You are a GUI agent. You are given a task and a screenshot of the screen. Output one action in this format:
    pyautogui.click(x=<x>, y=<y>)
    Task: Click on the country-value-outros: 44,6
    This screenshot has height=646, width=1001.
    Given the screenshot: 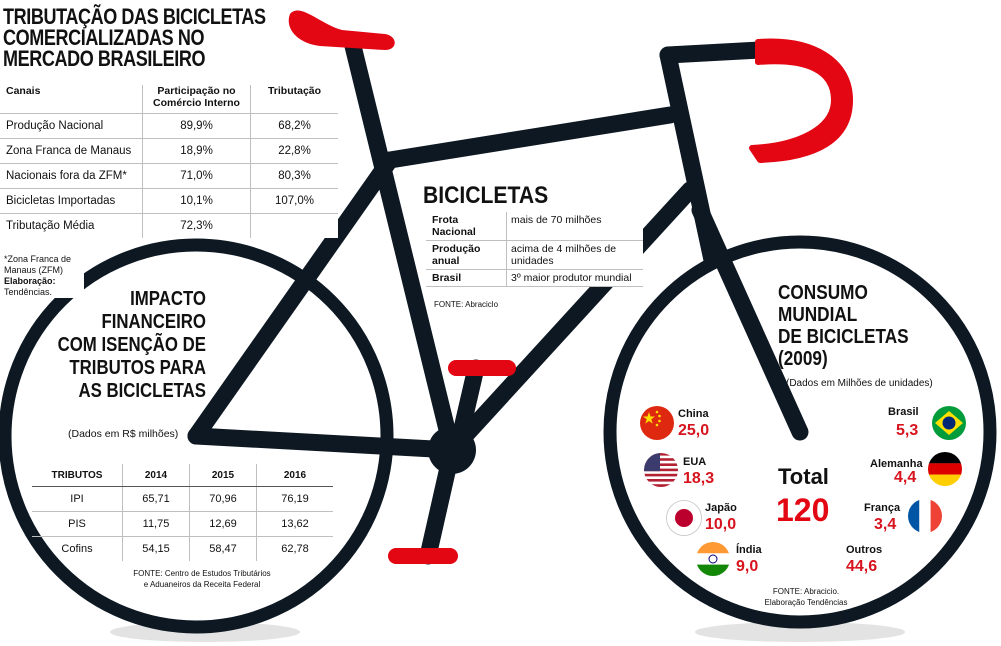 What is the action you would take?
    pyautogui.click(x=862, y=566)
    